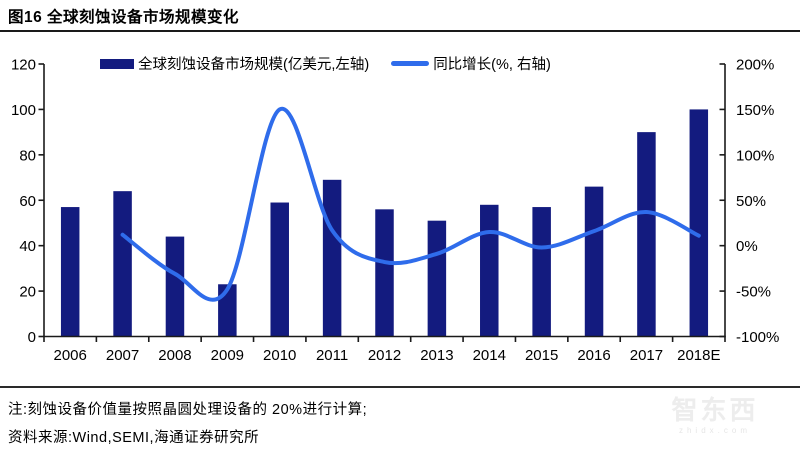  Describe the element at coordinates (436, 355) in the screenshot. I see `x-label-2013: 2013` at that location.